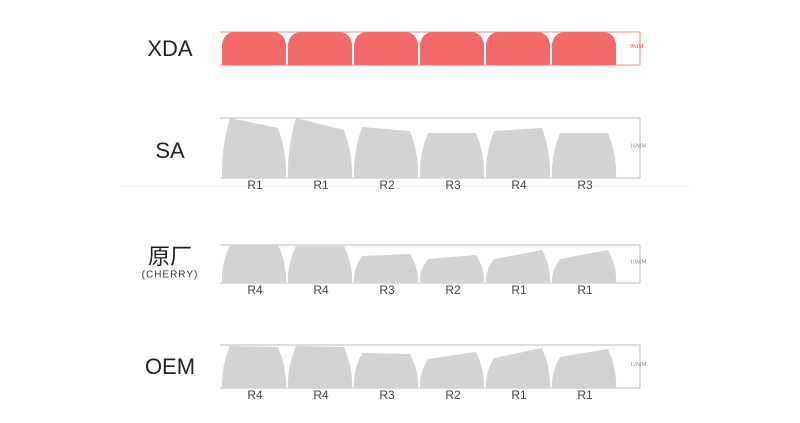 This screenshot has width=800, height=423. What do you see at coordinates (170, 150) in the screenshot?
I see `profile-name: SA` at bounding box center [170, 150].